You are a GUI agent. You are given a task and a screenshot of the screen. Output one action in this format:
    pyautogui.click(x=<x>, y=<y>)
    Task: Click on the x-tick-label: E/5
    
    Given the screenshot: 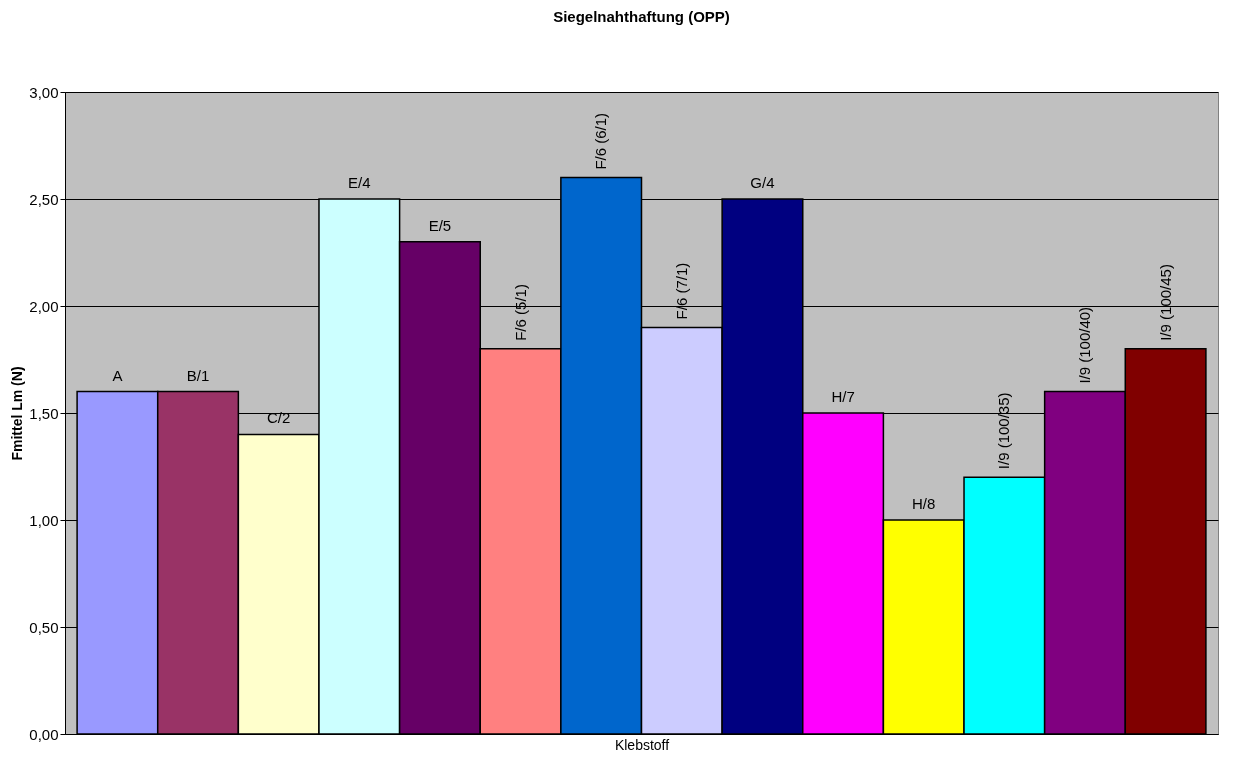 What is the action you would take?
    pyautogui.click(x=440, y=225)
    